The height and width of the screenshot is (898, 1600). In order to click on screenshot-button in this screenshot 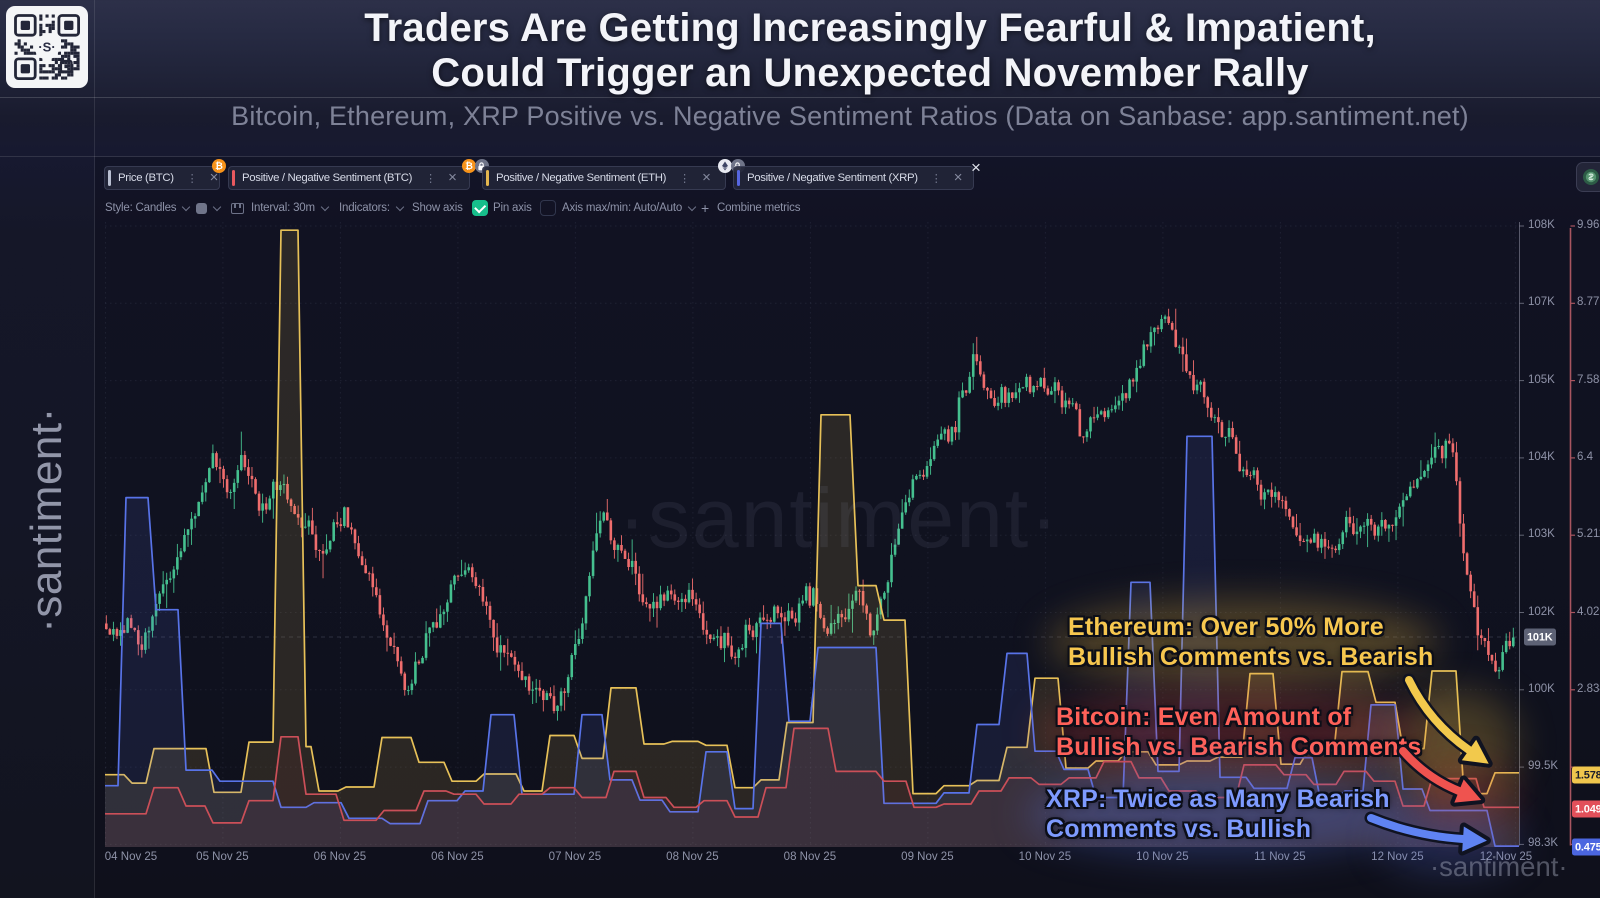, I will do `click(1588, 177)`.